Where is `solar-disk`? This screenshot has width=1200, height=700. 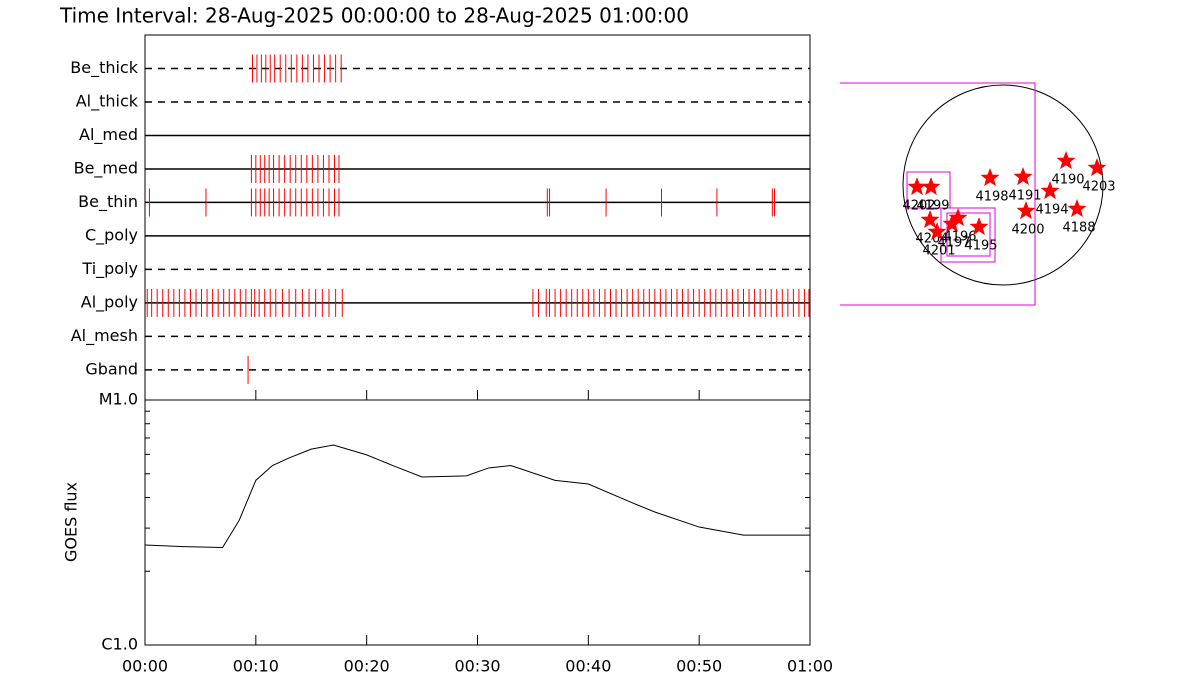
solar-disk is located at coordinates (1003, 185).